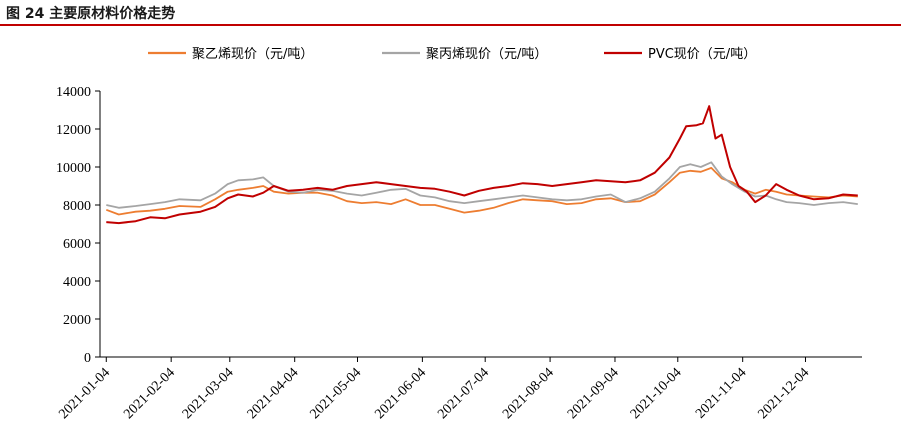 This screenshot has height=436, width=901. Describe the element at coordinates (463, 393) in the screenshot. I see `x-tick-label: 2021-07-04` at that location.